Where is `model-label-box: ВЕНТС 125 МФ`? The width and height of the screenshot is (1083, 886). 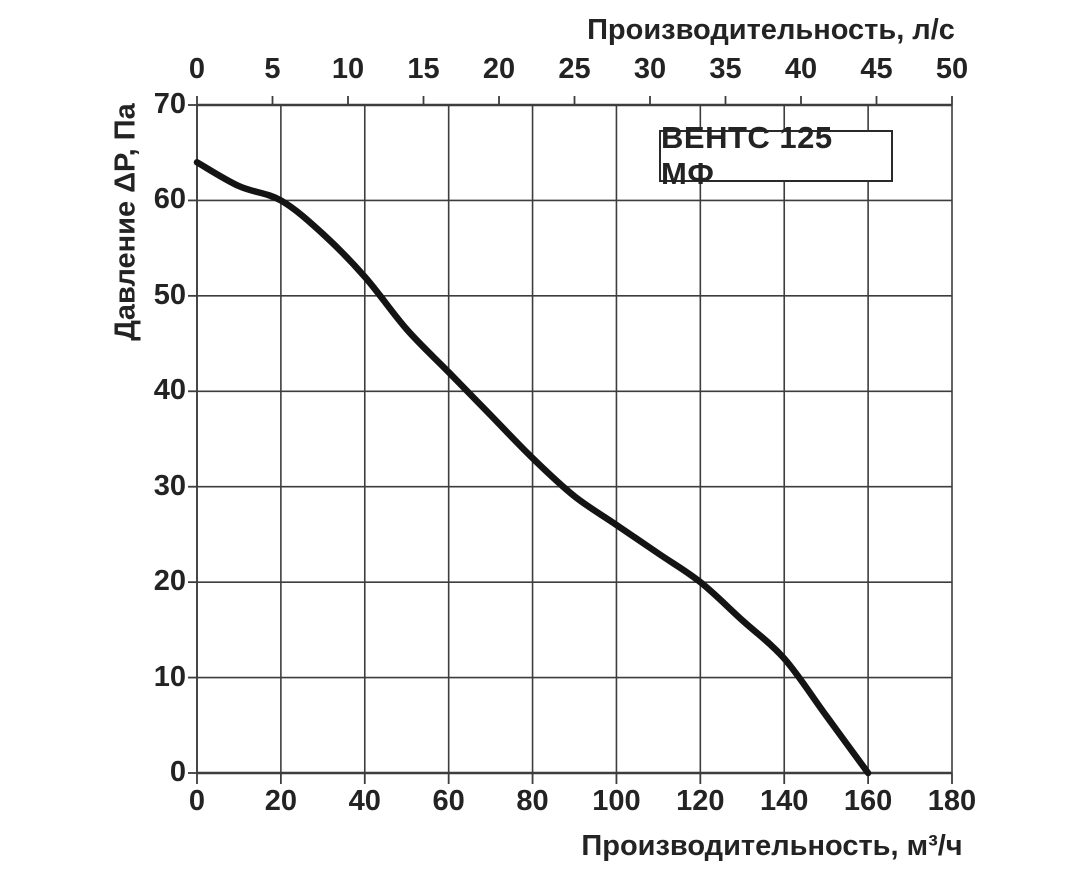
model-label-box: ВЕНТС 125 МФ is located at coordinates (776, 155).